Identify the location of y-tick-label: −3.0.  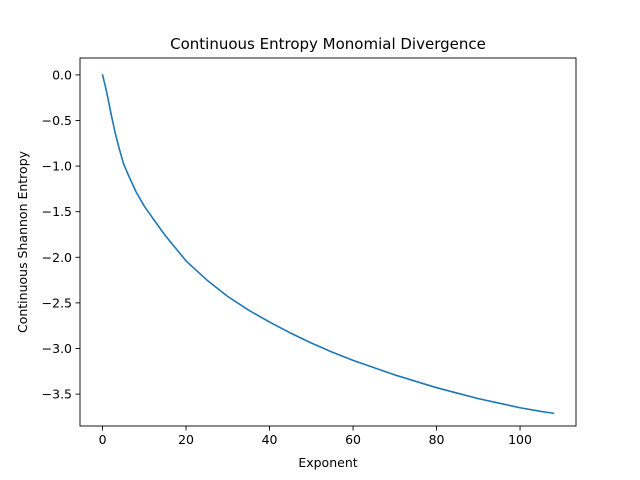
(57, 348).